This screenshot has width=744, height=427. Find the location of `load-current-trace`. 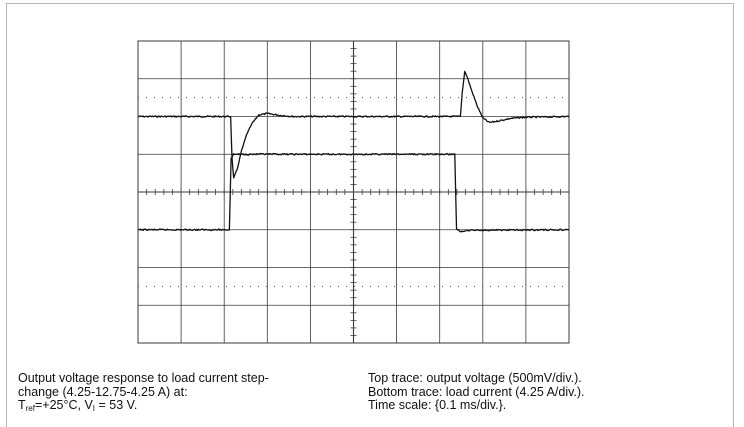

load-current-trace is located at coordinates (353, 192).